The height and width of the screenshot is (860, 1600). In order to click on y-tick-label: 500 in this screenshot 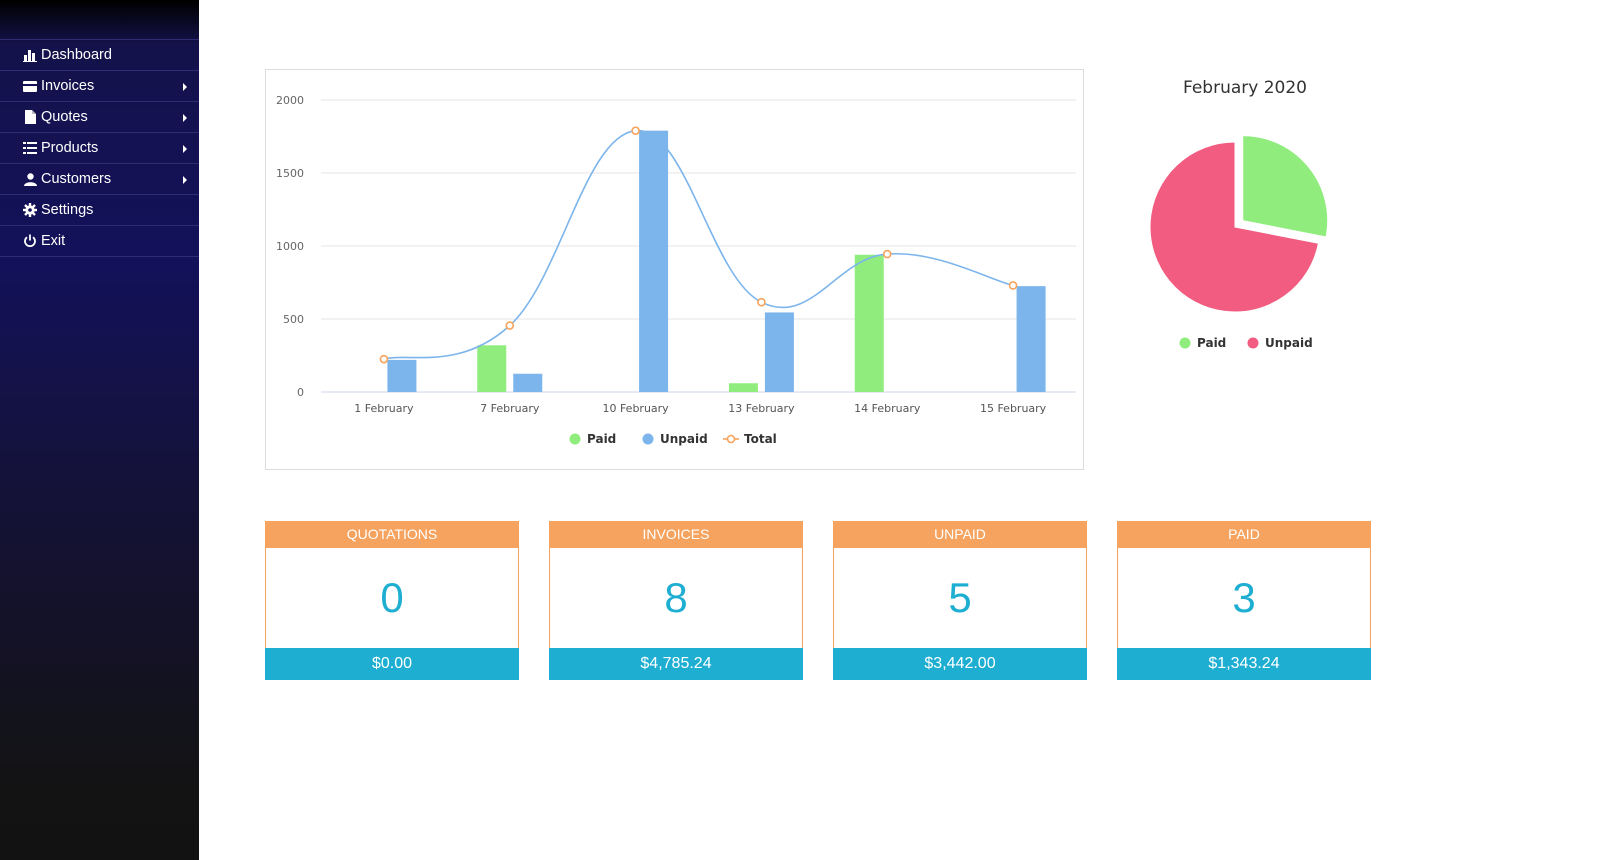, I will do `click(293, 319)`.